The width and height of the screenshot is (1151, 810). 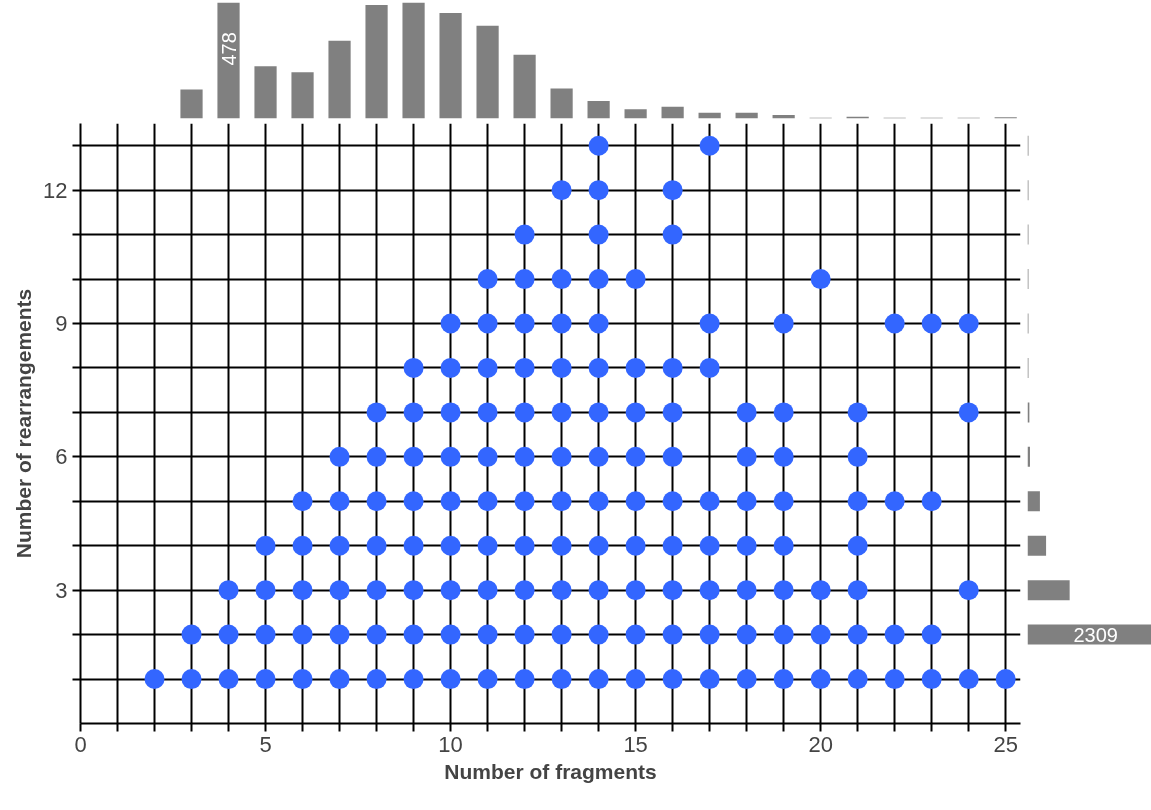 I want to click on y-axis-title: Number of rearrangements, so click(x=24, y=423).